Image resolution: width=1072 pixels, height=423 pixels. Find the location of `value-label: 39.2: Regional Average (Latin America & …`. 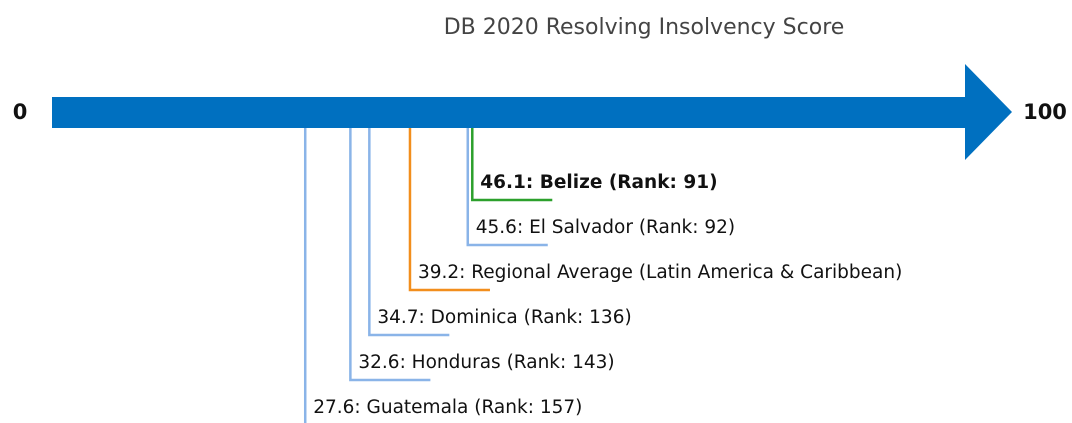

value-label: 39.2: Regional Average (Latin America & … is located at coordinates (660, 272).